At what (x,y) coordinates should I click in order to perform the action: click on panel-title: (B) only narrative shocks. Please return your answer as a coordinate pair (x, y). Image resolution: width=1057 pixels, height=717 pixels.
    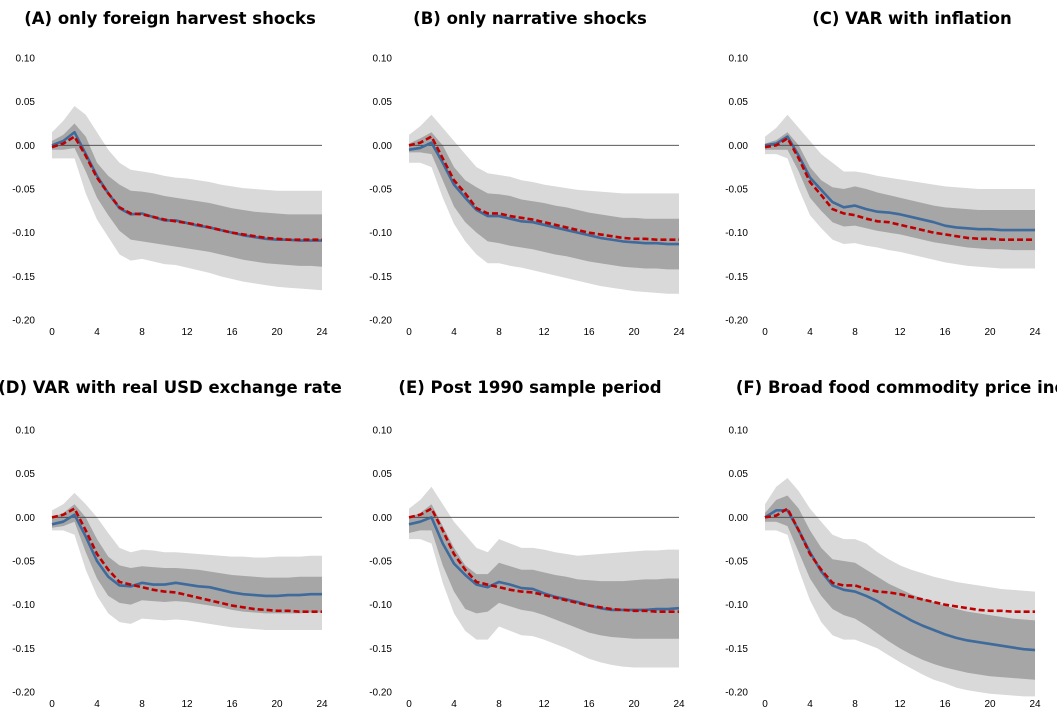
    Looking at the image, I should click on (530, 18).